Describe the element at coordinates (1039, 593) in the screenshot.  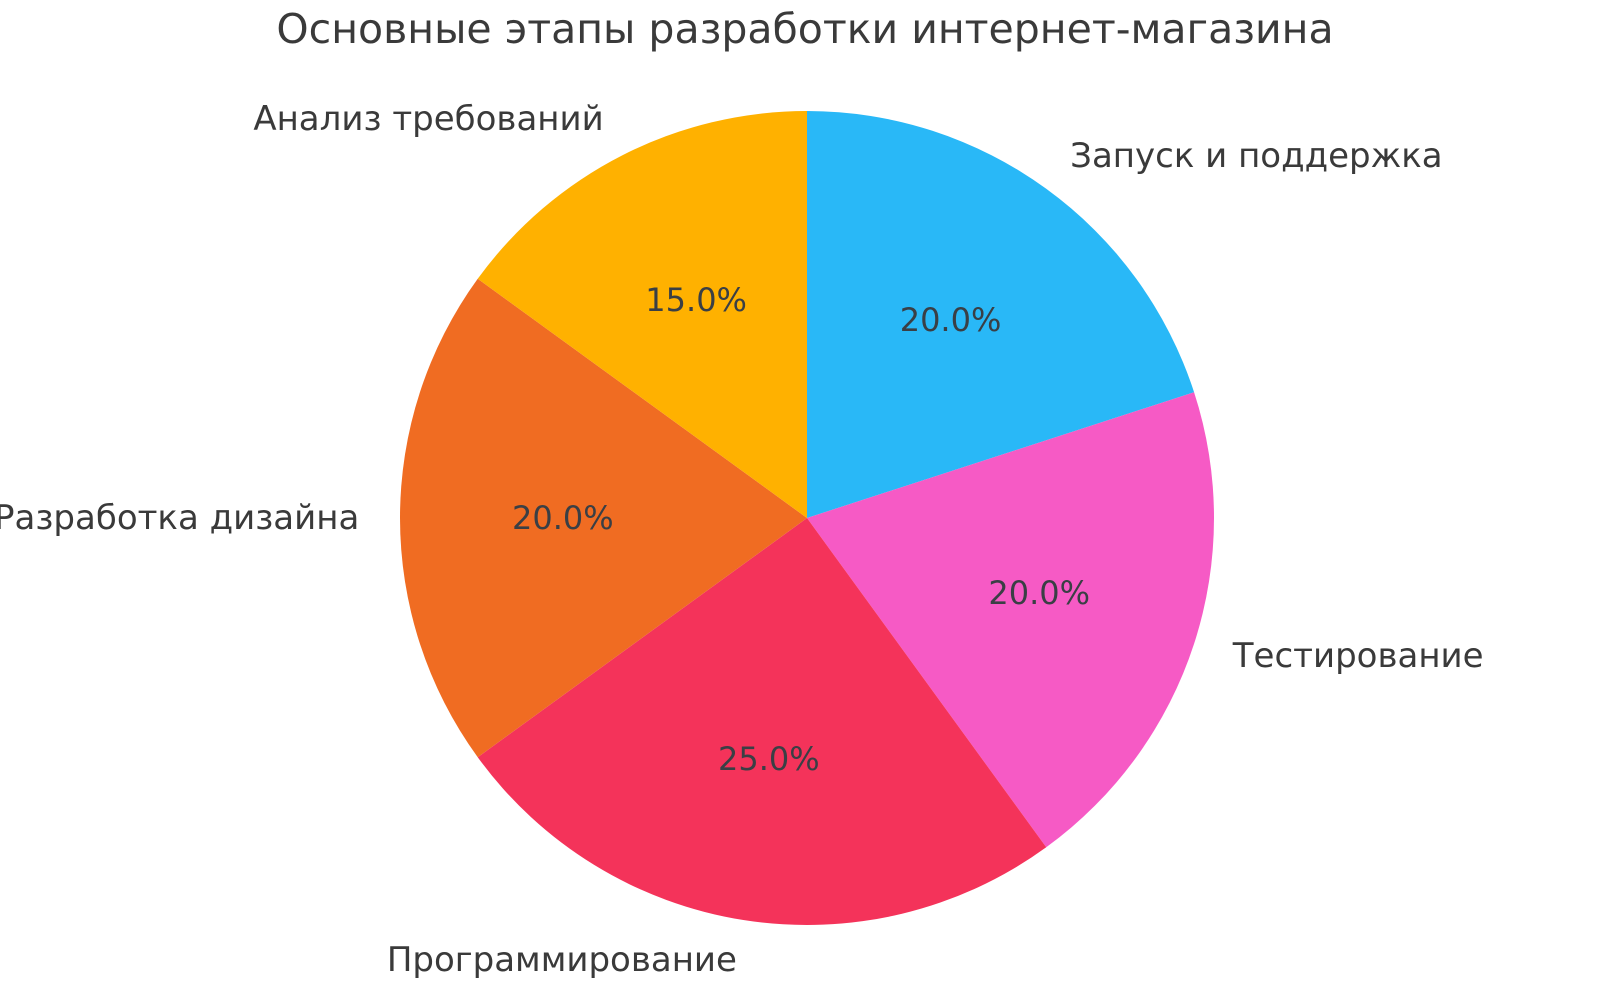
I see `slice-percent-label-2: 20.0%` at that location.